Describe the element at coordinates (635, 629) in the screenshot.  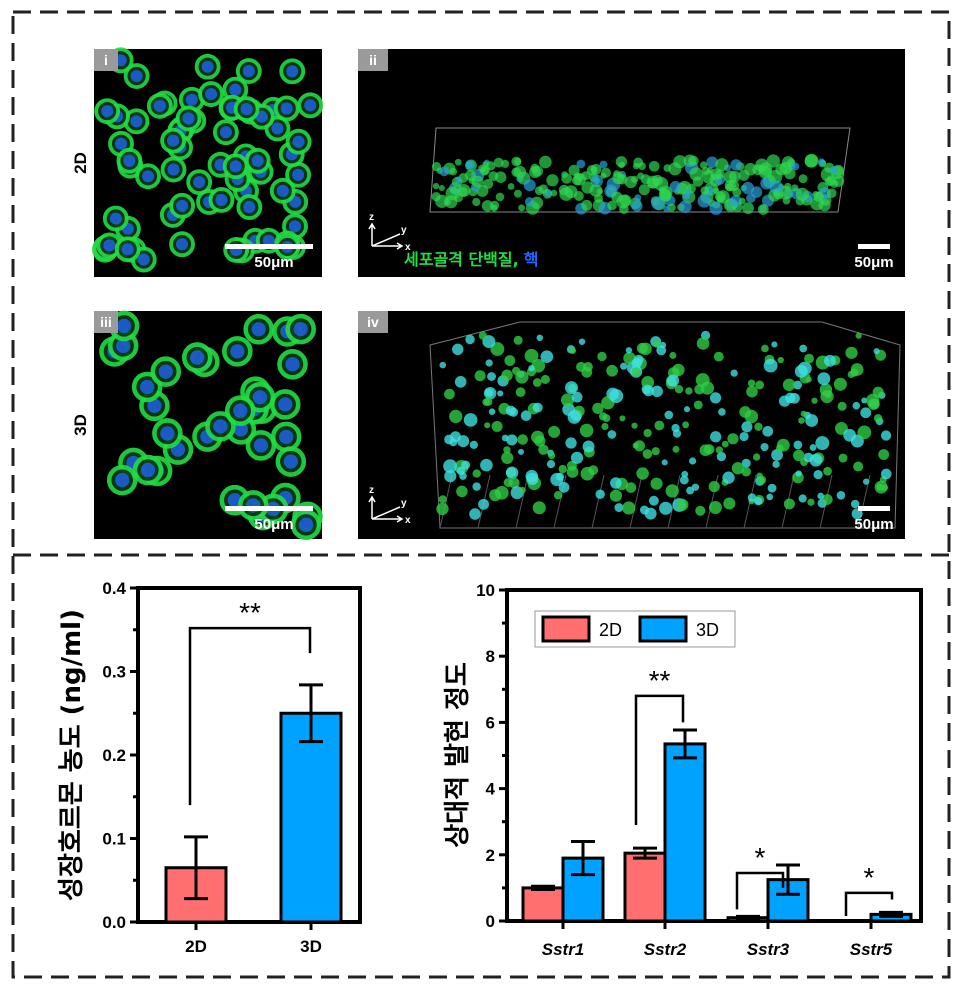
I see `legend: 2D 3D` at that location.